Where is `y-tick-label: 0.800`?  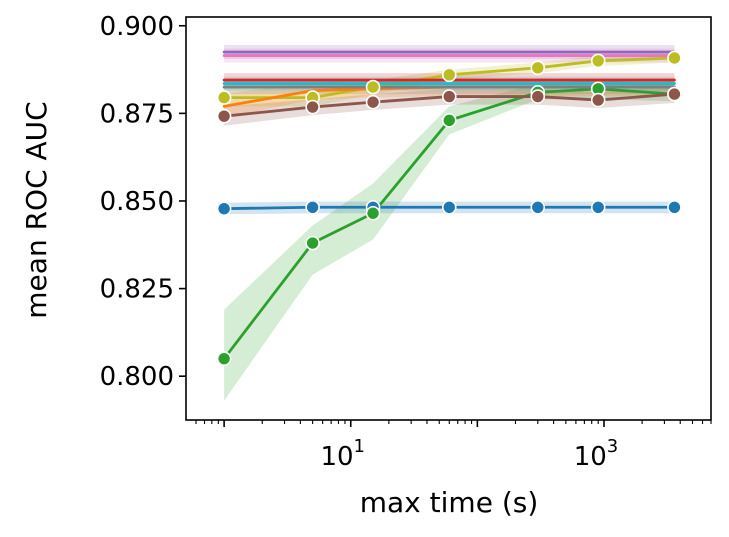
y-tick-label: 0.800 is located at coordinates (137, 377).